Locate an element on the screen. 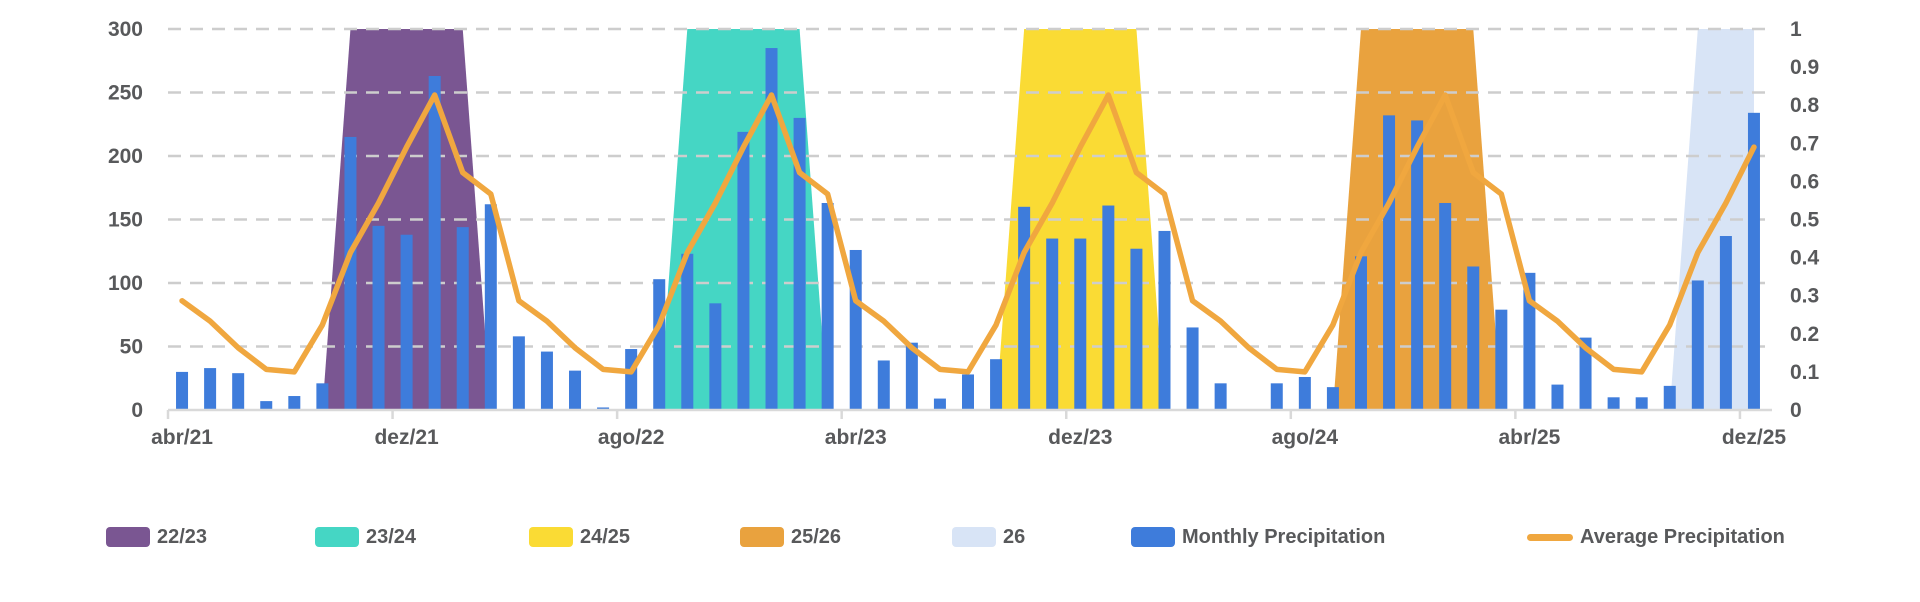  legend-item-25-26: 25/26 is located at coordinates (790, 537).